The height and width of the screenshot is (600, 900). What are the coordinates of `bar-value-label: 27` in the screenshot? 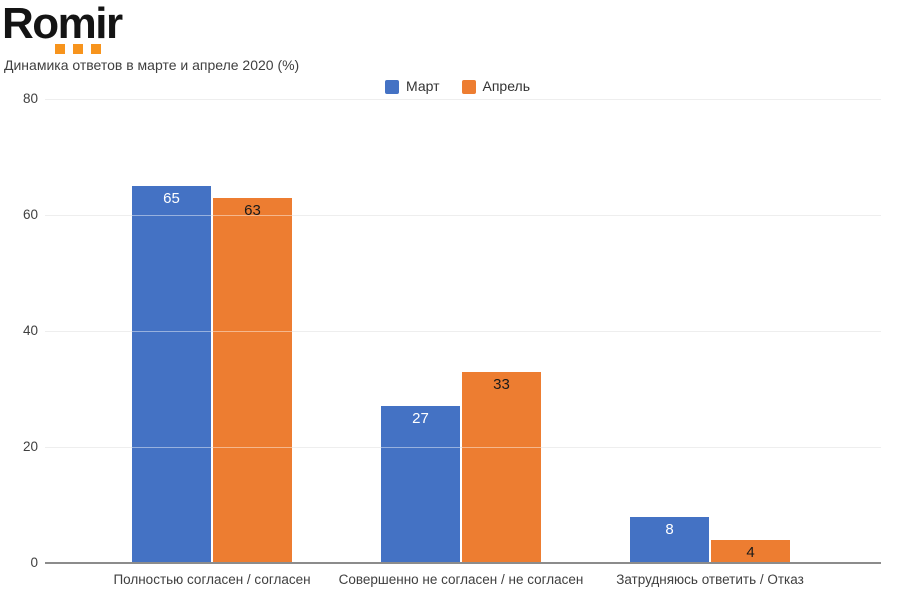 It's located at (420, 418).